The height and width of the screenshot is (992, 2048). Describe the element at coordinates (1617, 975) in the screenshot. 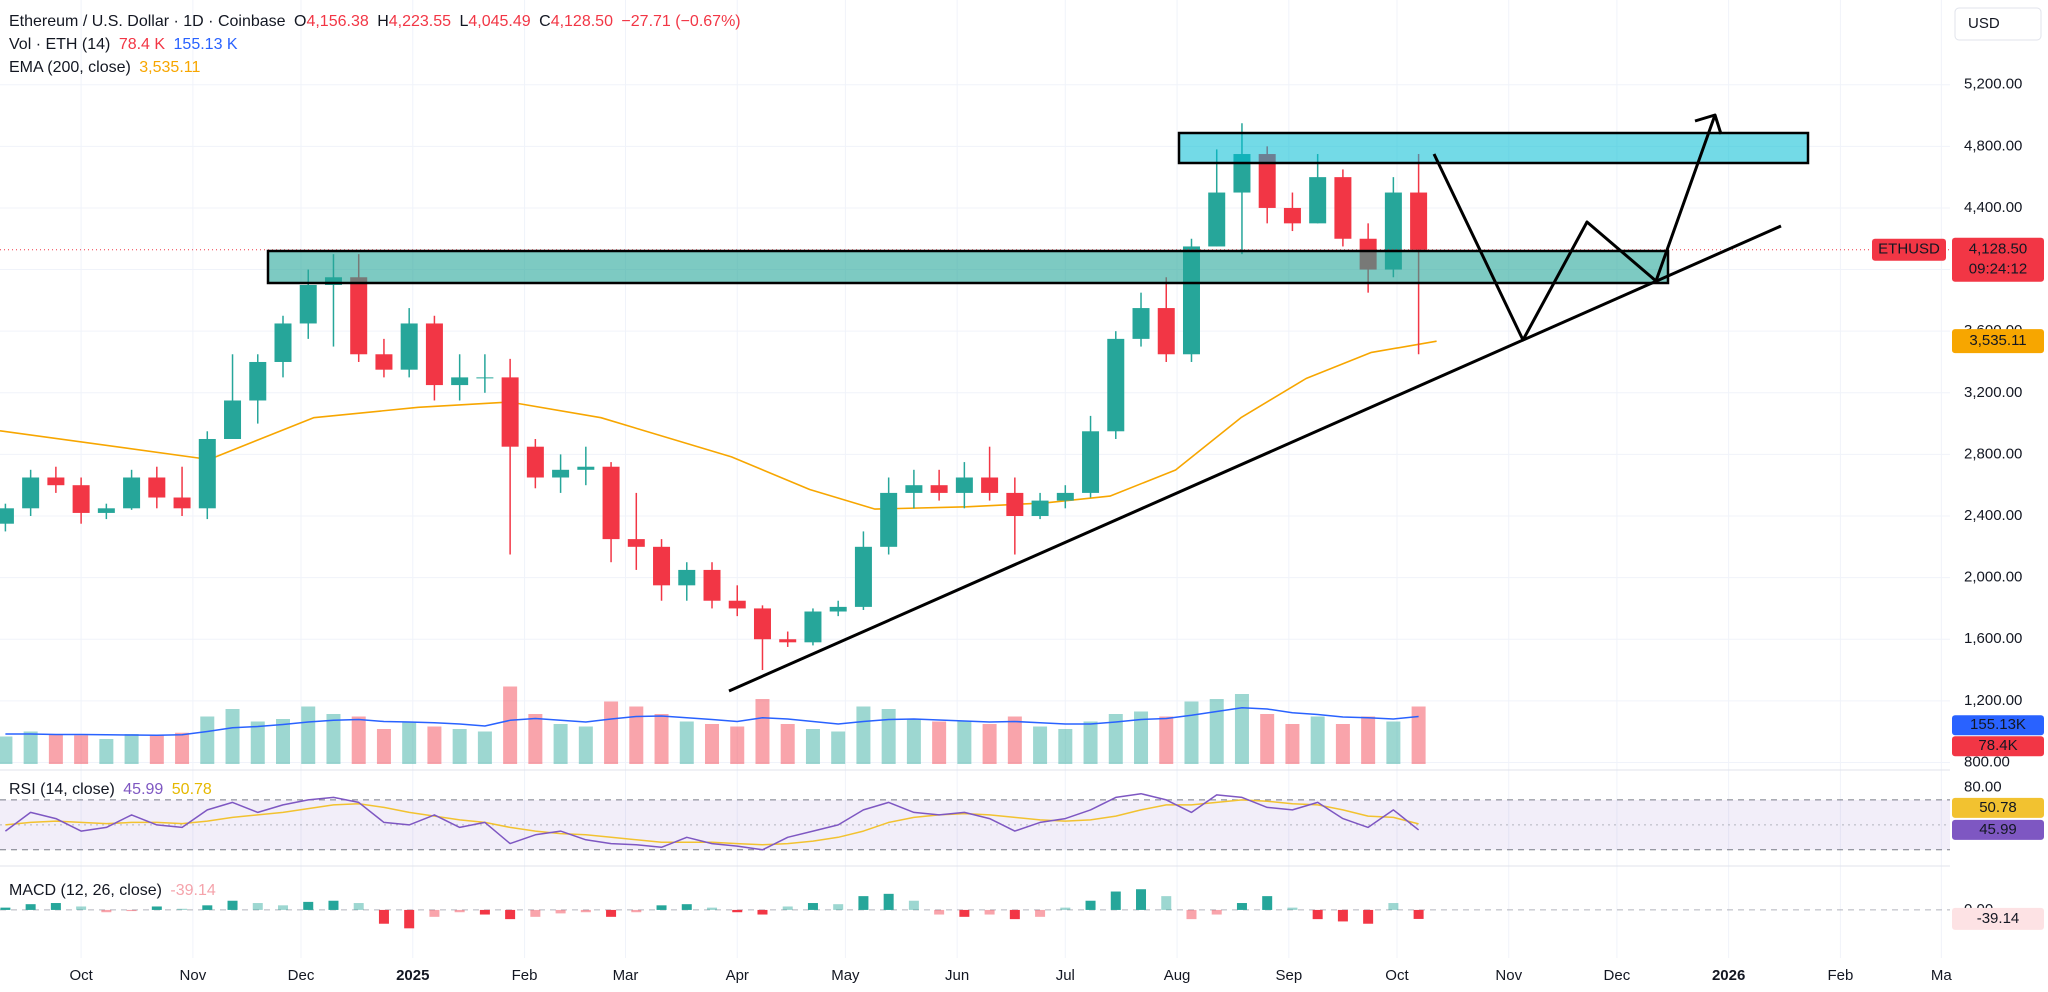

I see `x-tick-label: Dec` at that location.